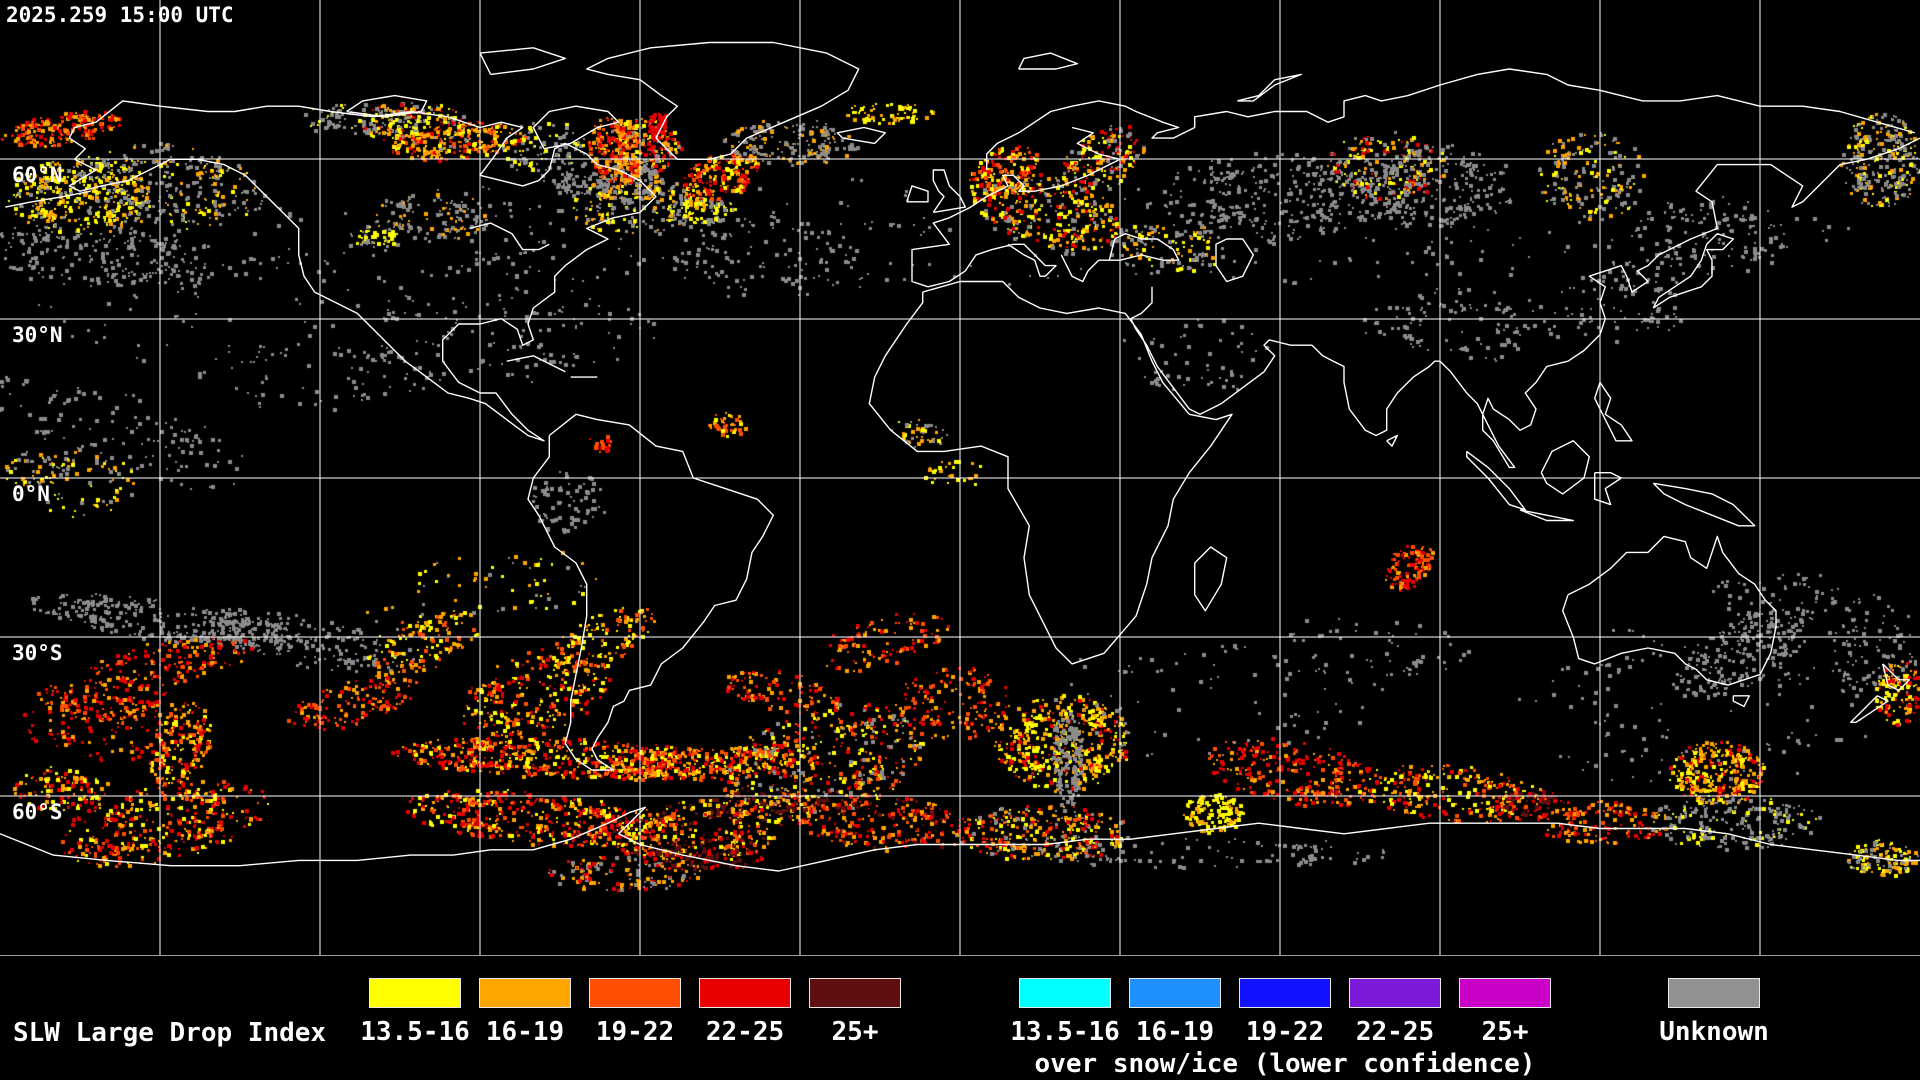  I want to click on snow-ice-caption: over snow/ice (lower confidence), so click(1285, 1064).